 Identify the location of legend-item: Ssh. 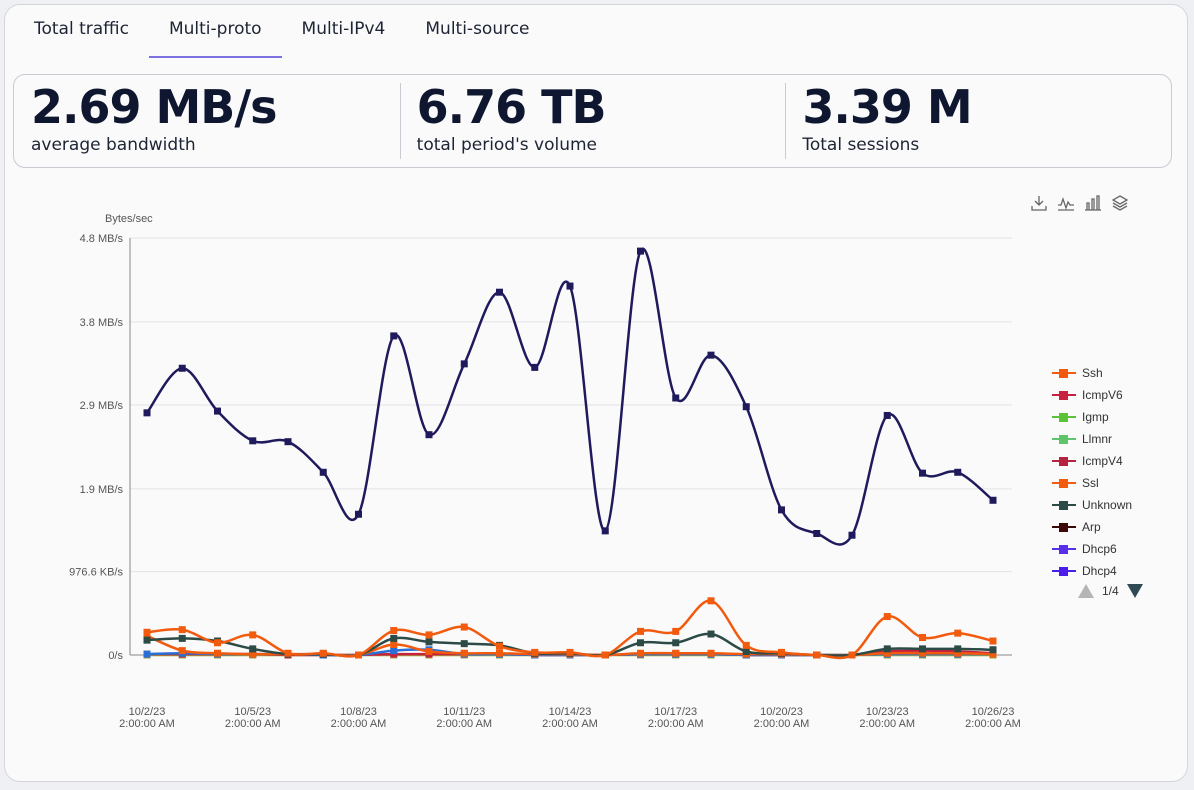
(1112, 373).